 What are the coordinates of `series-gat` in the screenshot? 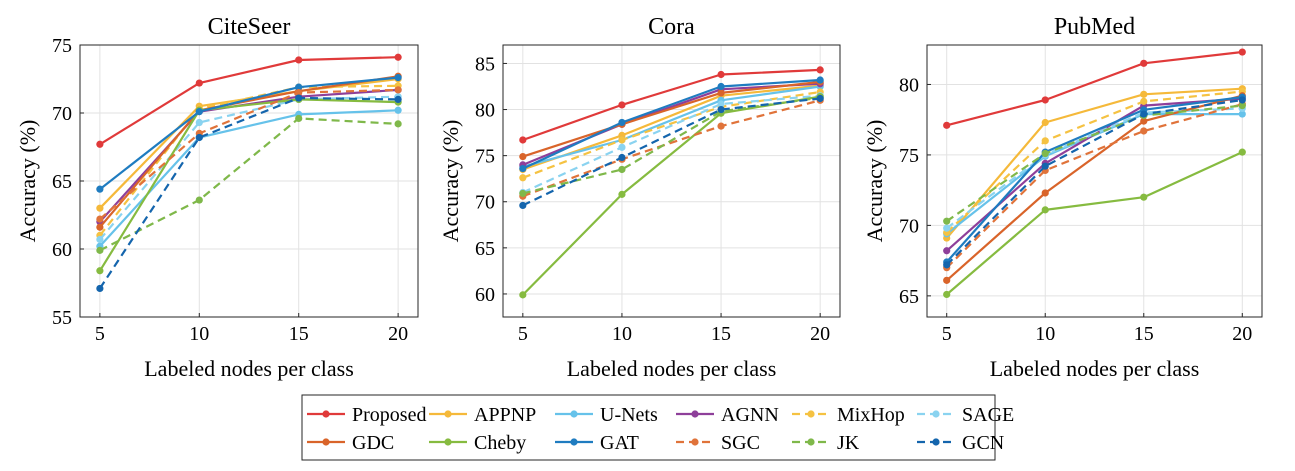 It's located at (1094, 179).